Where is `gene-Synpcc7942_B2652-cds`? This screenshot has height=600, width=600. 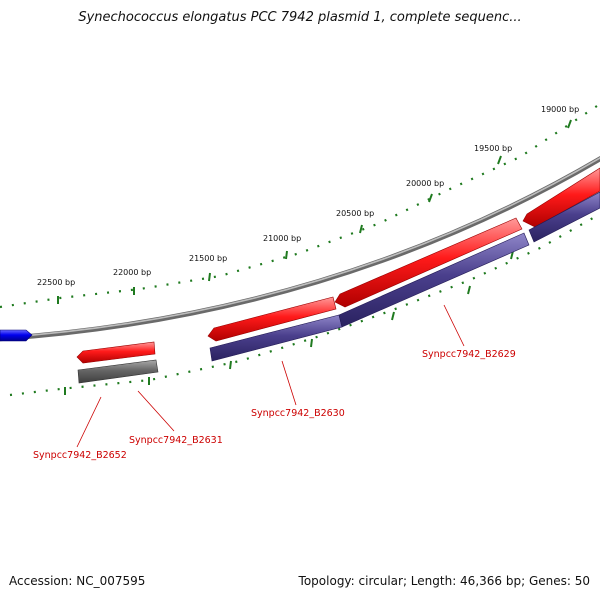
gene-Synpcc7942_B2652-cds is located at coordinates (116, 352).